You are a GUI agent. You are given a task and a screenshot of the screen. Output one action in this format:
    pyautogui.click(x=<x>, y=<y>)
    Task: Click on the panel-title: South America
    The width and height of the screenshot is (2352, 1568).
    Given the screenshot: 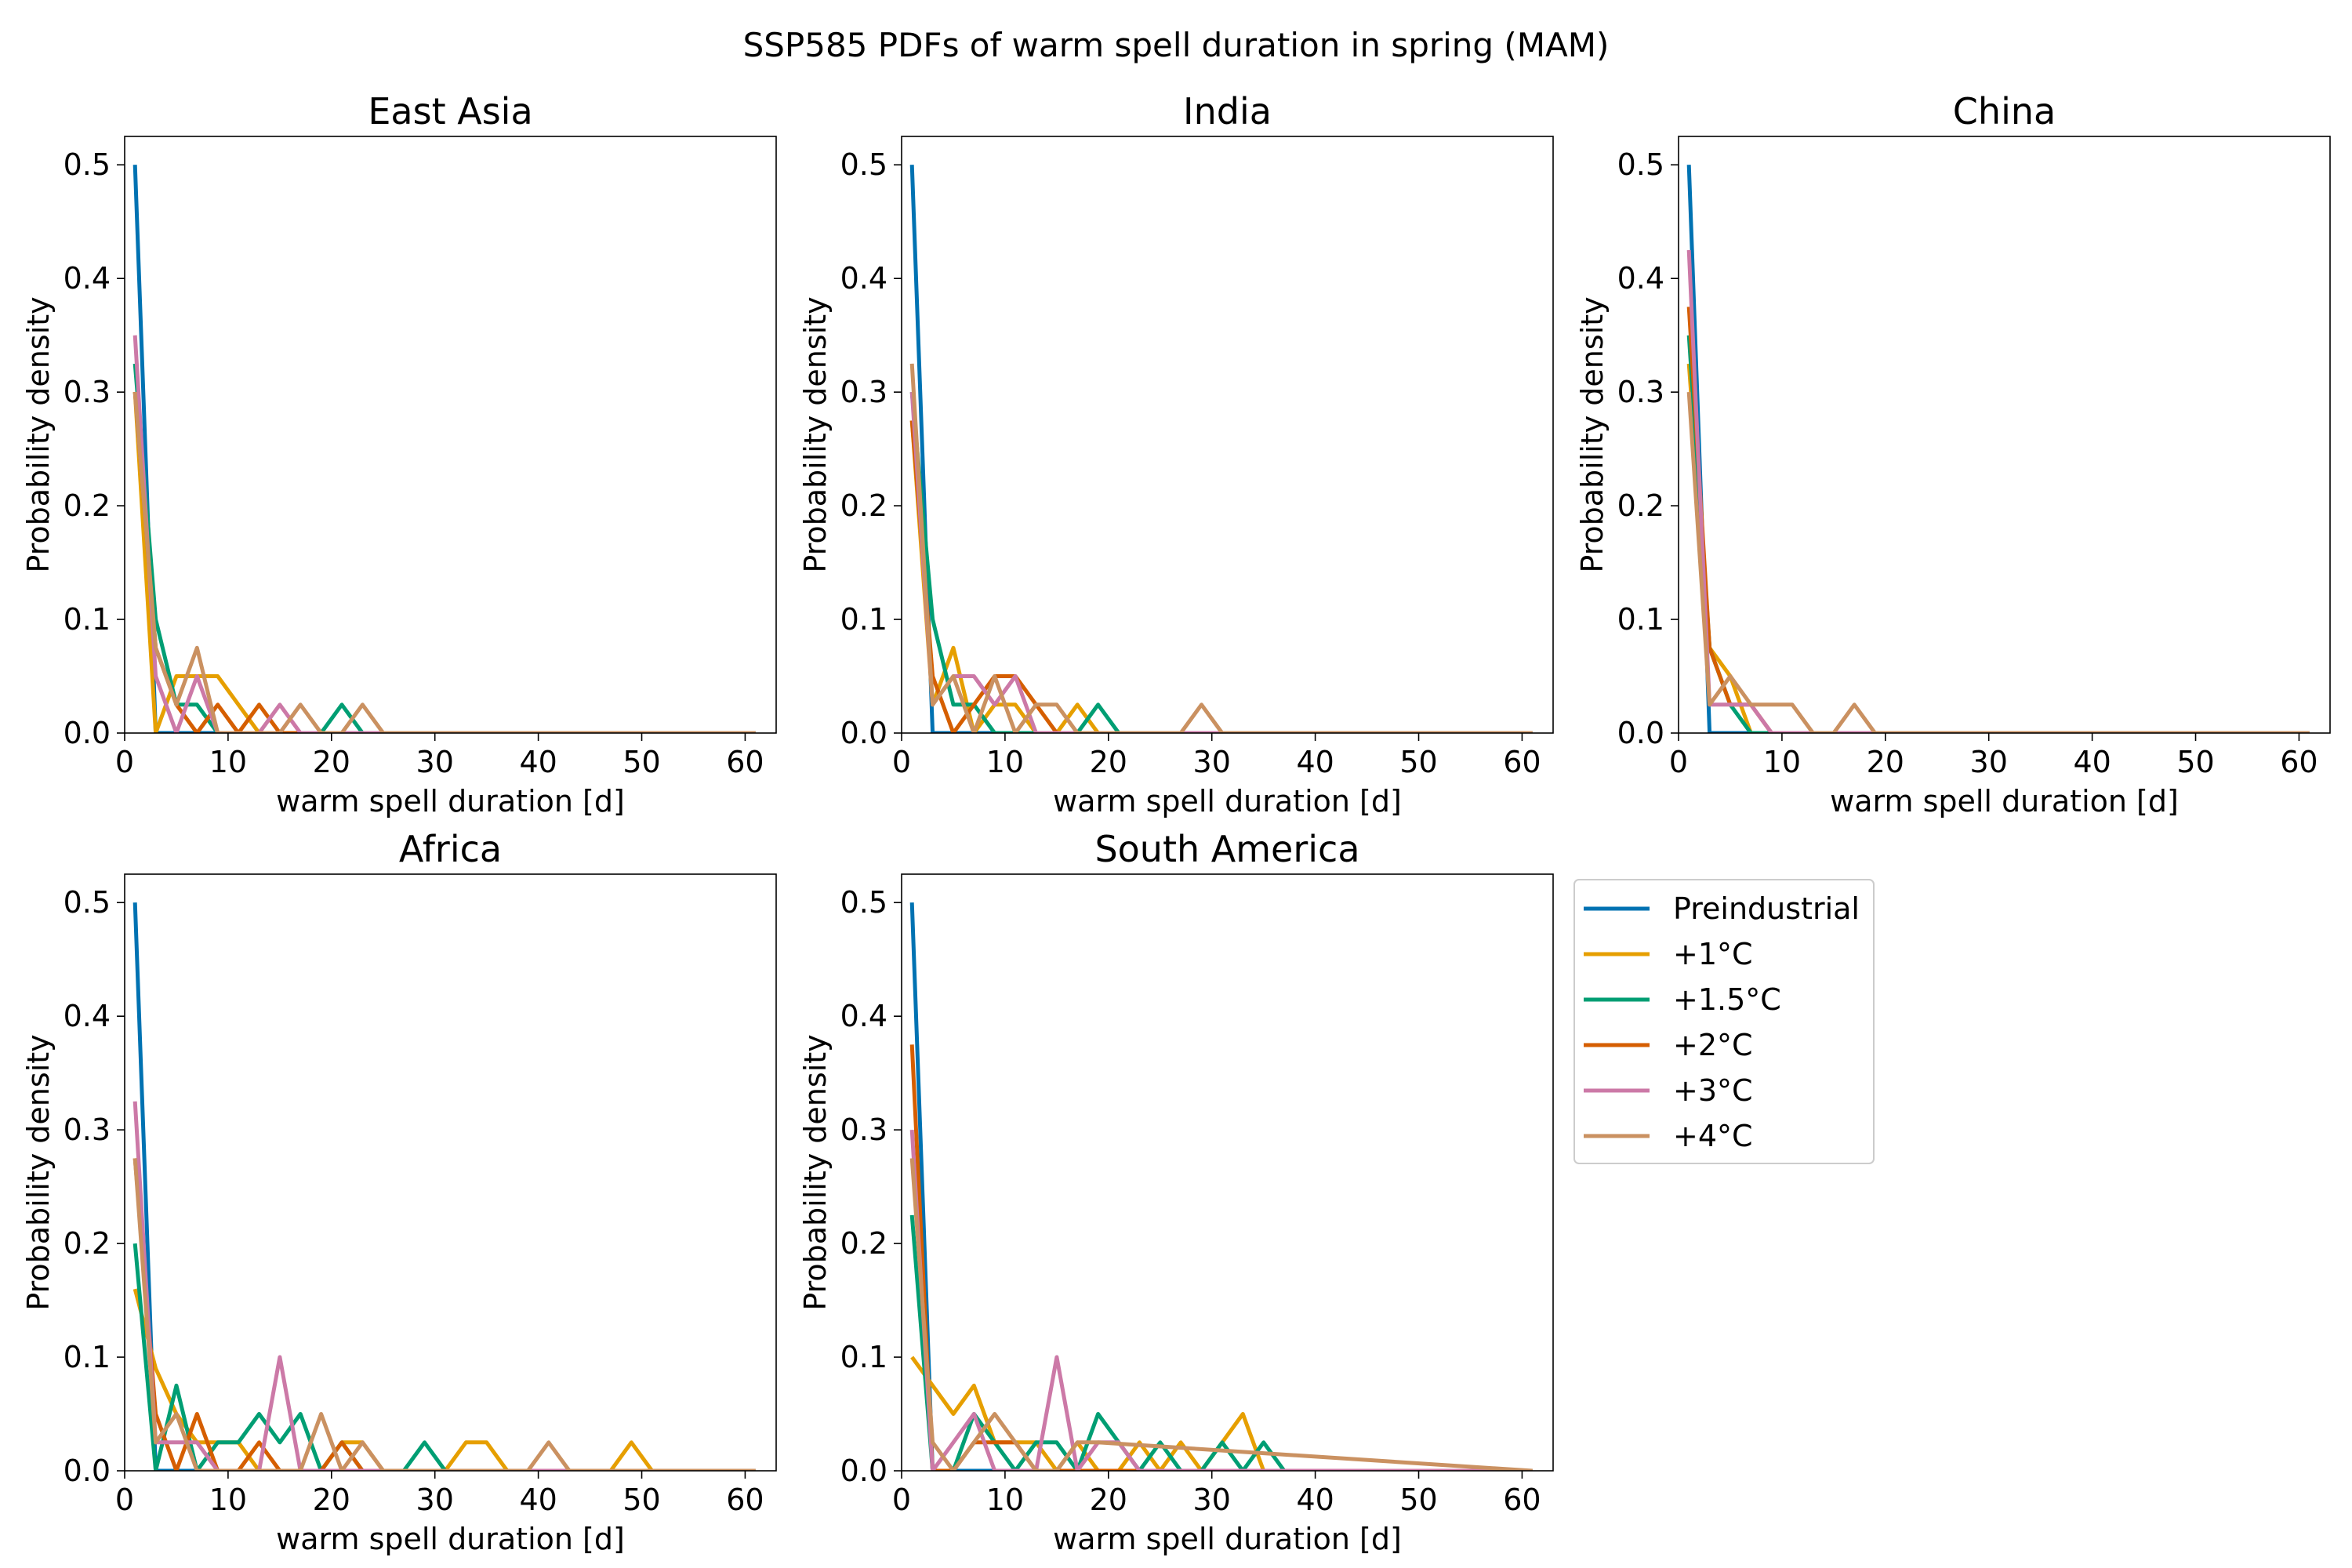 What is the action you would take?
    pyautogui.click(x=1226, y=849)
    